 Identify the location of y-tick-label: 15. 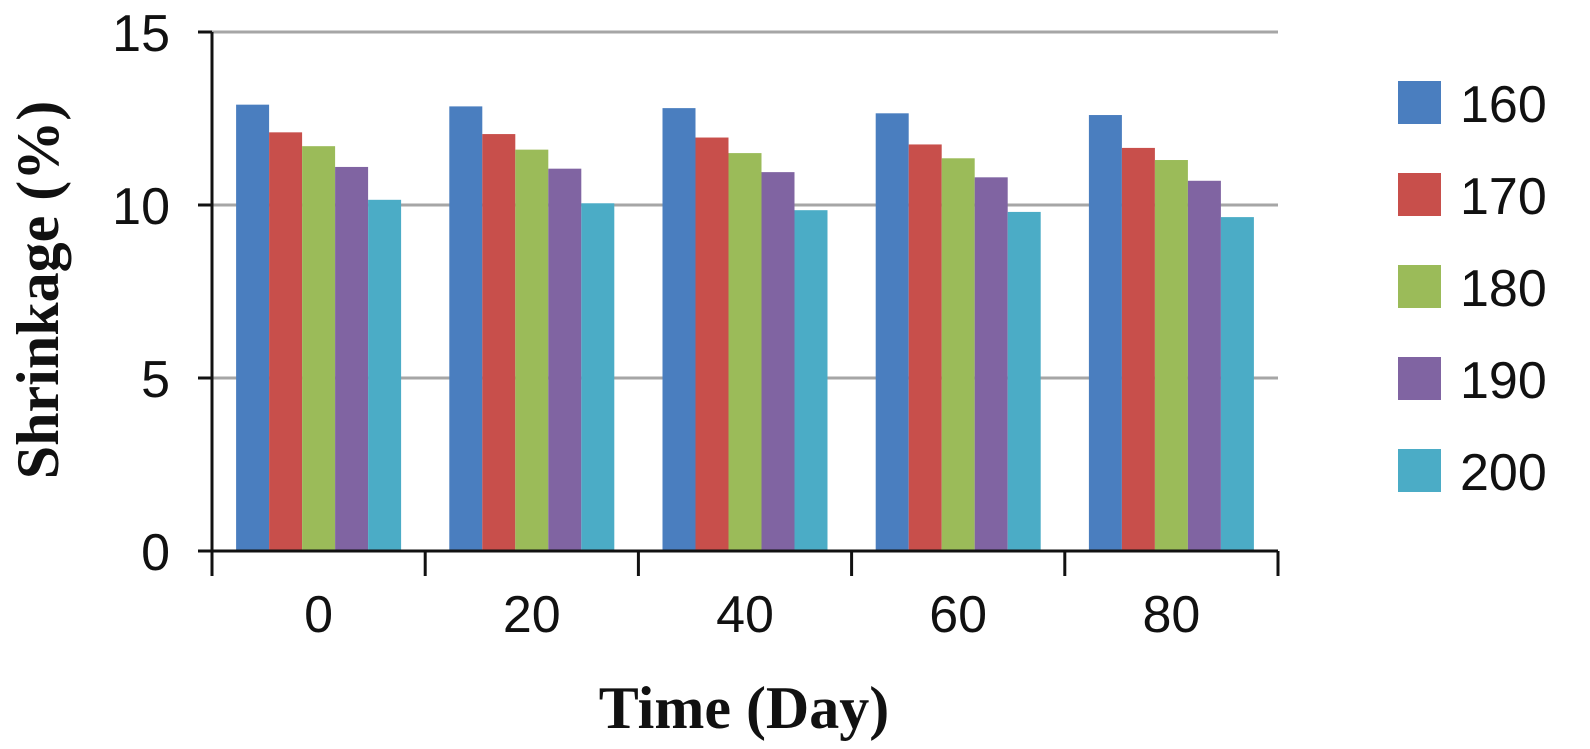
(141, 34).